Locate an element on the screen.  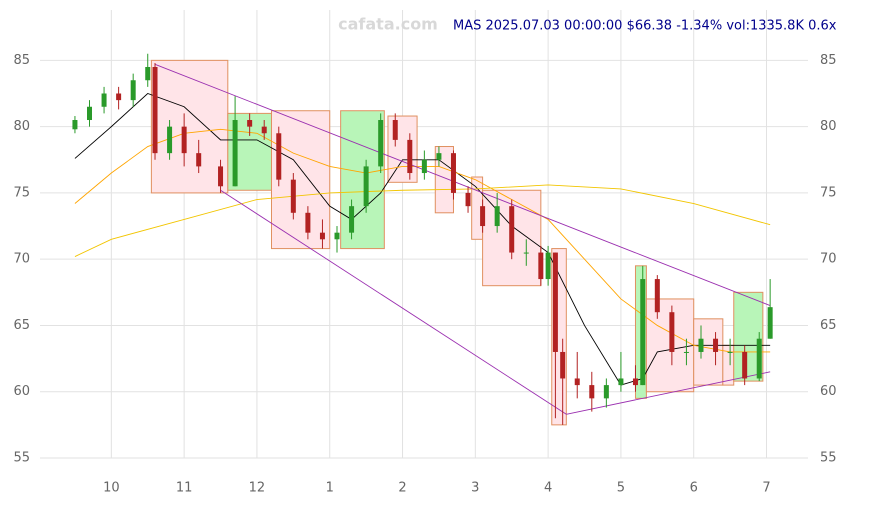
watermark: cafata.com is located at coordinates (388, 24).